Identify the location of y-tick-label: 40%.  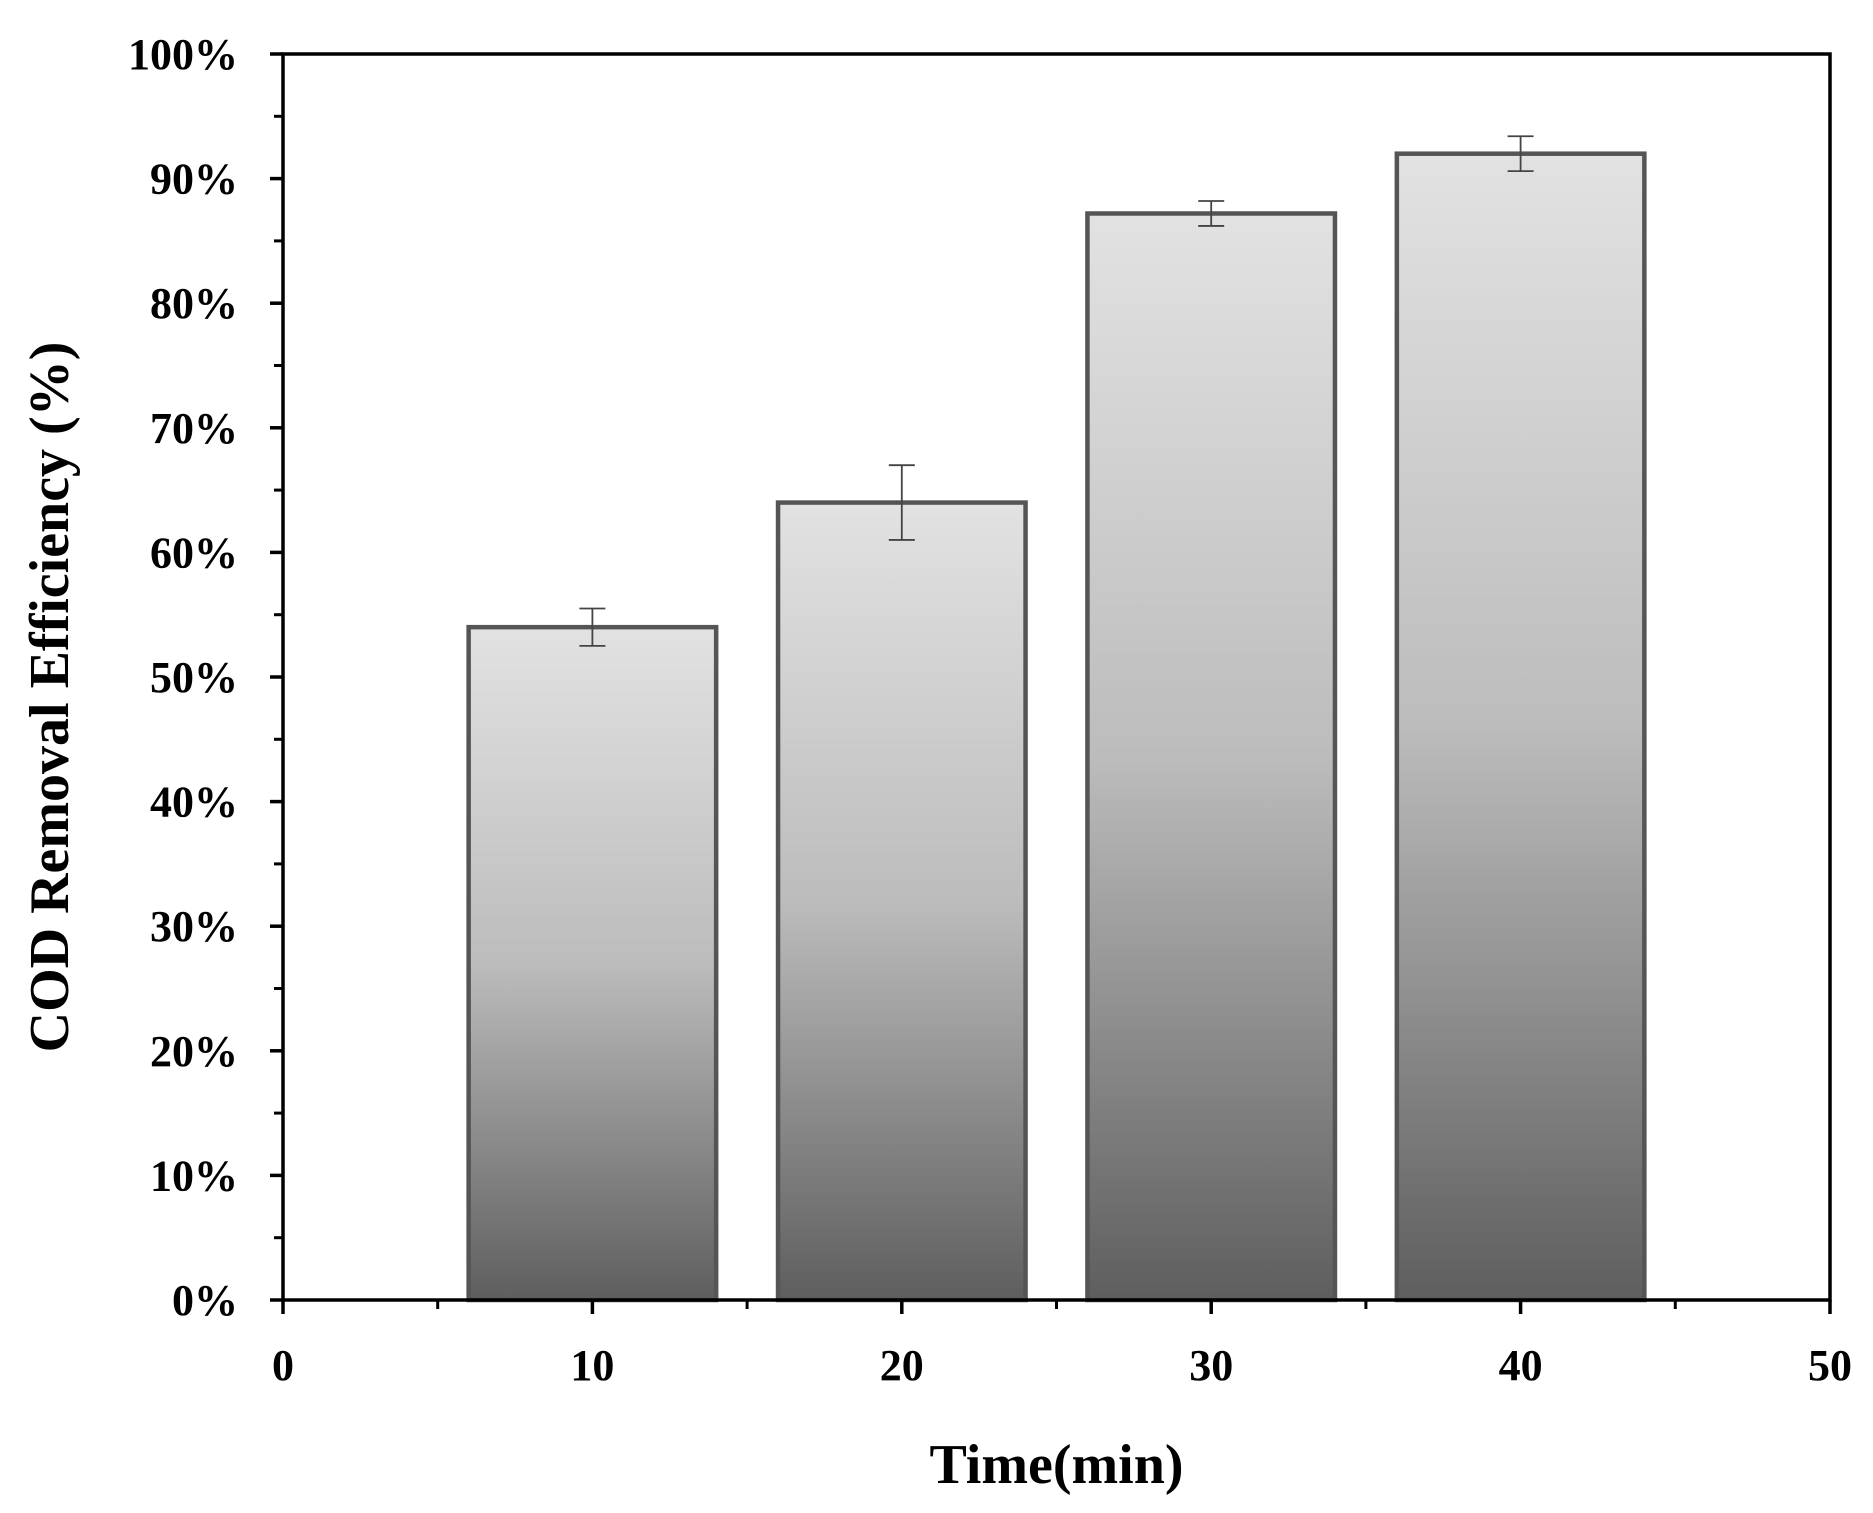
(194, 802).